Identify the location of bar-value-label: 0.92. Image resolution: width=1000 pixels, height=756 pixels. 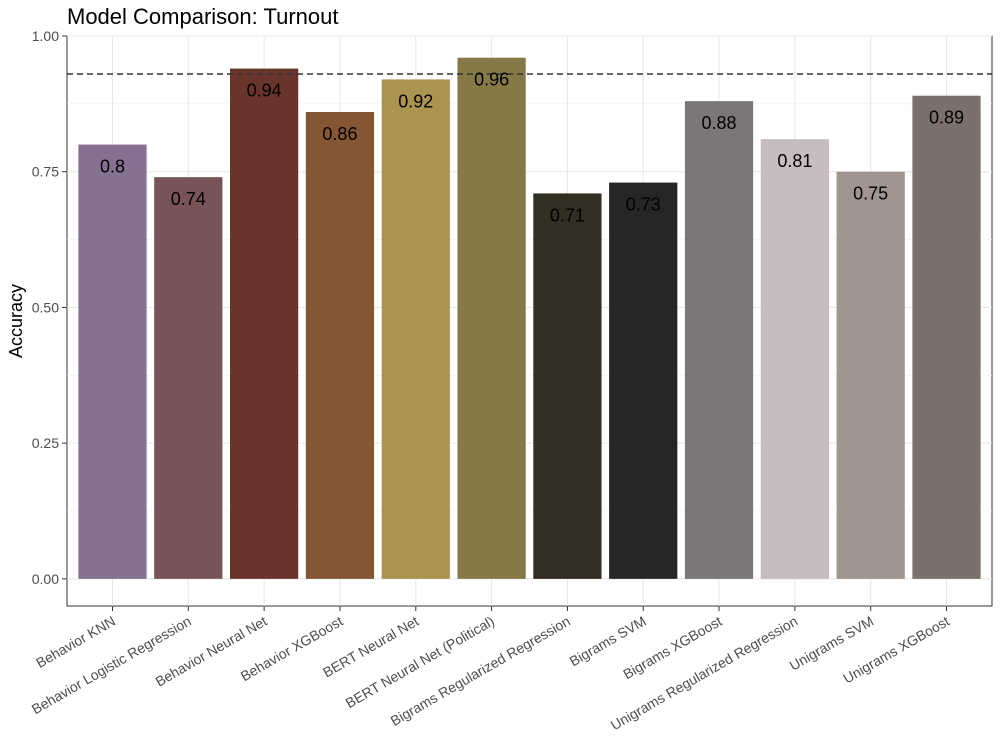
(415, 101).